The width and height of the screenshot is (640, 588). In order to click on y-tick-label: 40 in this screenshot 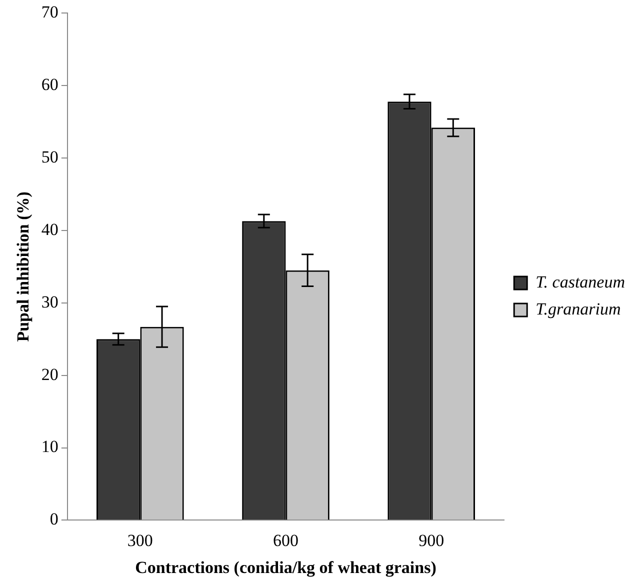, I will do `click(49, 229)`.